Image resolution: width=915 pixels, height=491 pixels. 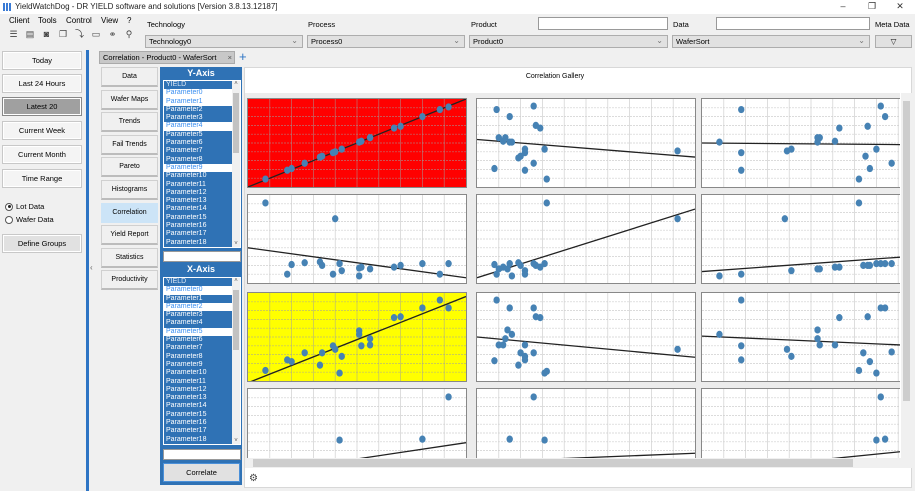 I want to click on list-item: Parameter3, so click(x=184, y=118).